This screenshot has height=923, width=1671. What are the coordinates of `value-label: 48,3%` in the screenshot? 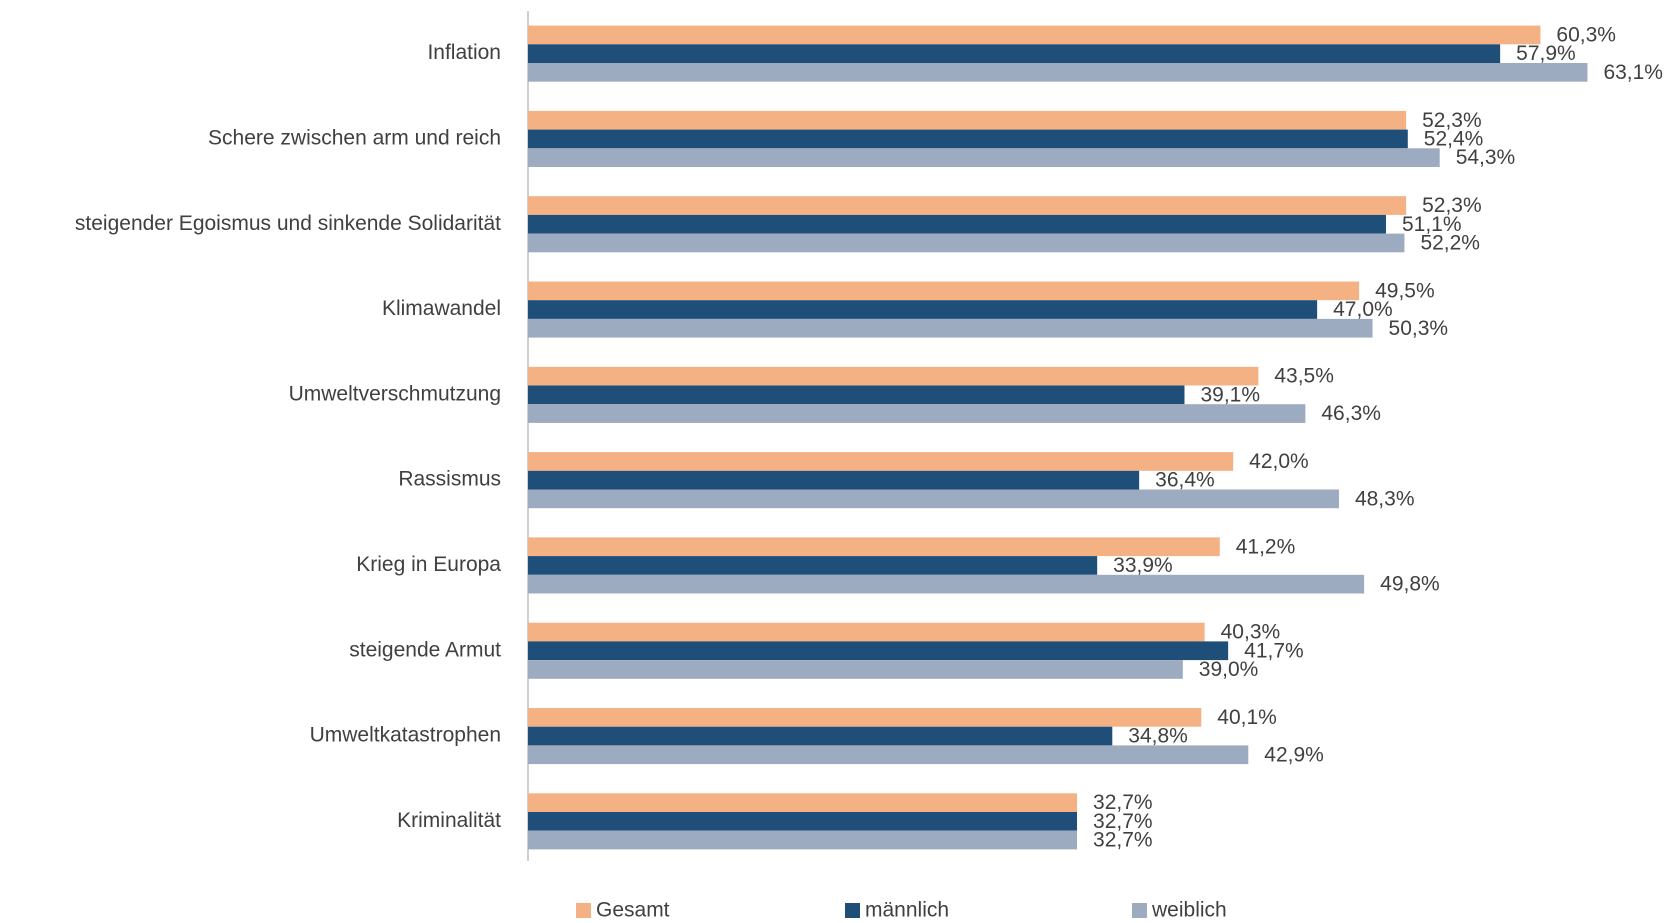 It's located at (1385, 498).